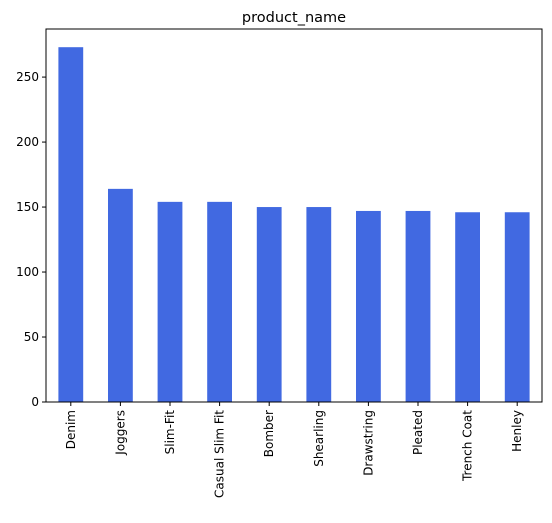 The height and width of the screenshot is (523, 552). Describe the element at coordinates (120, 295) in the screenshot. I see `bar-joggers` at that location.